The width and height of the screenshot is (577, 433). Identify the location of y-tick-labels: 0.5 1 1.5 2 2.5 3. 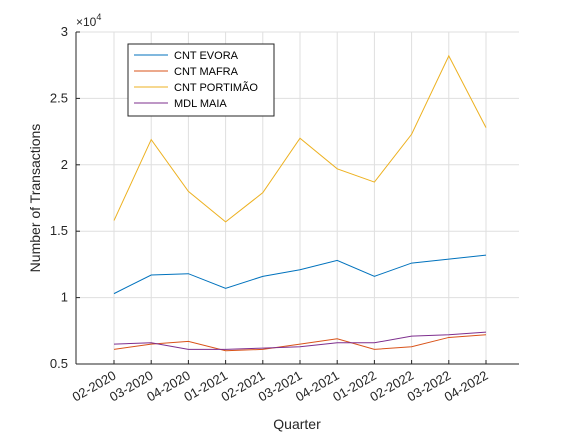
(59, 197).